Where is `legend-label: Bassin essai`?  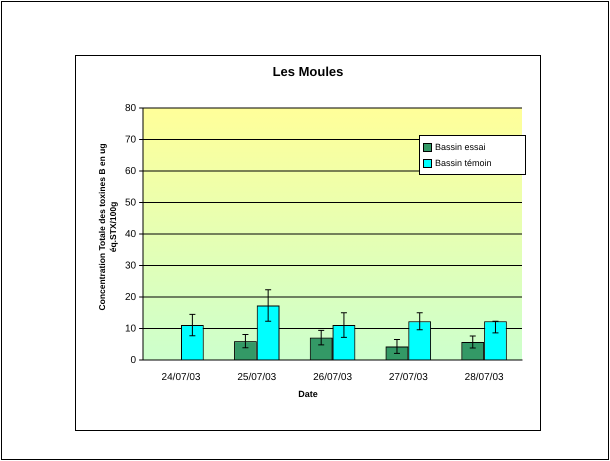
legend-label: Bassin essai is located at coordinates (460, 147).